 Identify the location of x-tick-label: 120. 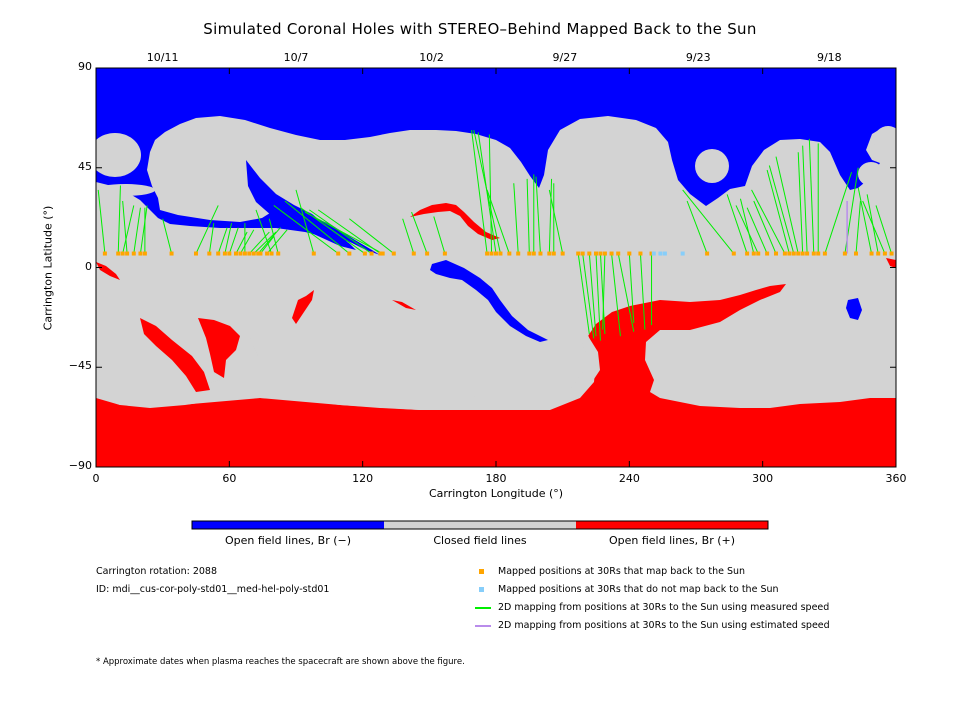
(363, 478).